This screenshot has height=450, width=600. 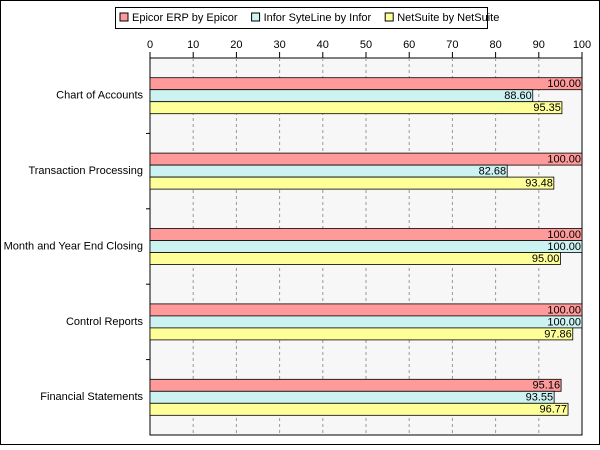 I want to click on legend, so click(x=301, y=18).